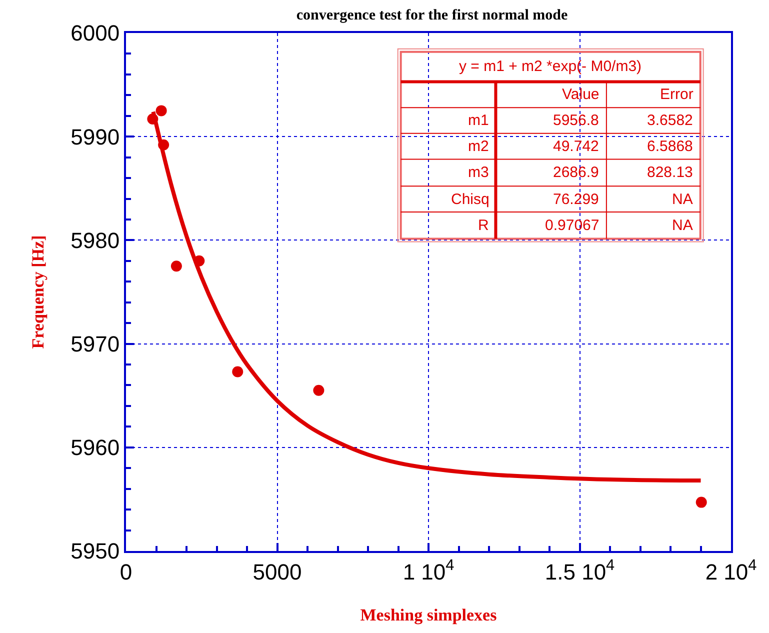 Image resolution: width=769 pixels, height=633 pixels. Describe the element at coordinates (483, 225) in the screenshot. I see `annotation: R` at that location.